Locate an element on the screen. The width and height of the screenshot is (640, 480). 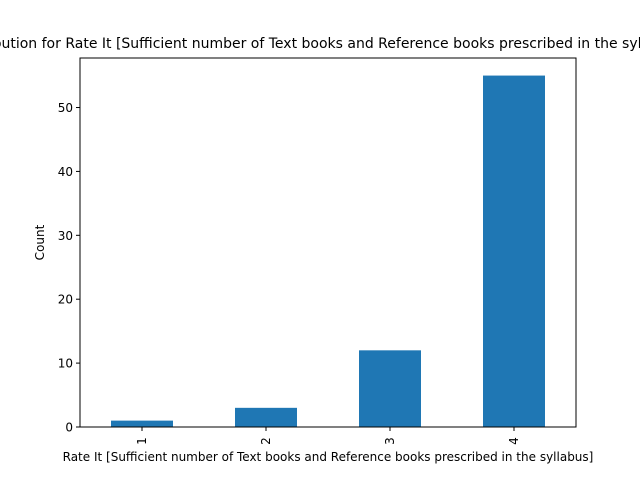
y-tick-label: 10 is located at coordinates (65, 364).